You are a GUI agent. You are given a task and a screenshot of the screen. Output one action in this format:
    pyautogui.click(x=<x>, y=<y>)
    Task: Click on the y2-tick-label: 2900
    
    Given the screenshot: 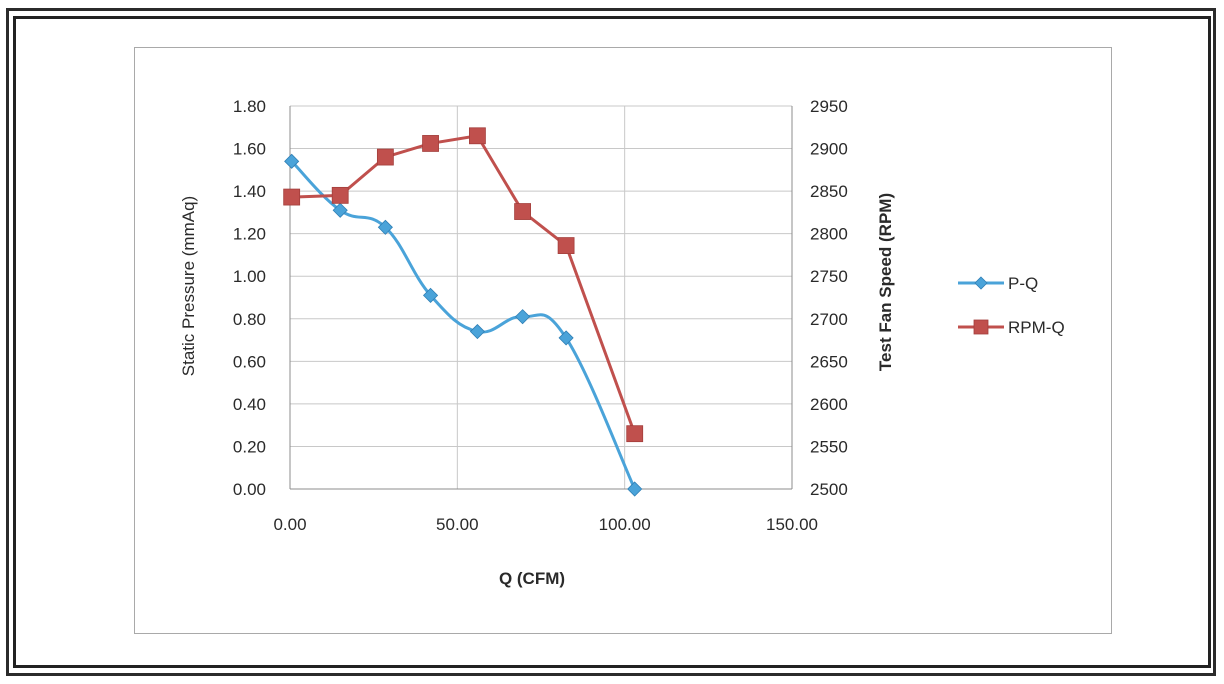 What is the action you would take?
    pyautogui.click(x=829, y=149)
    